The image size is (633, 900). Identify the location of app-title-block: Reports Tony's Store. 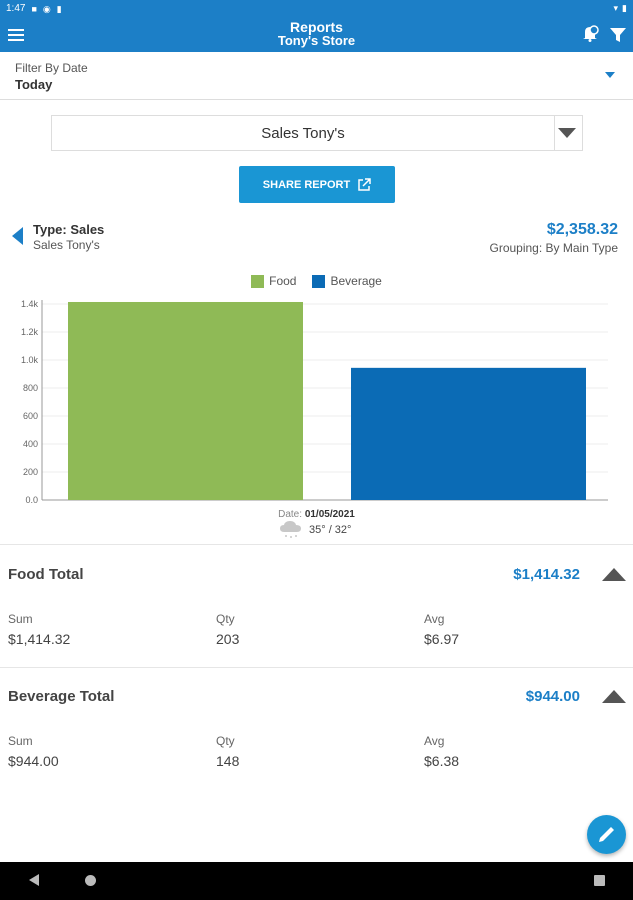
(316, 33).